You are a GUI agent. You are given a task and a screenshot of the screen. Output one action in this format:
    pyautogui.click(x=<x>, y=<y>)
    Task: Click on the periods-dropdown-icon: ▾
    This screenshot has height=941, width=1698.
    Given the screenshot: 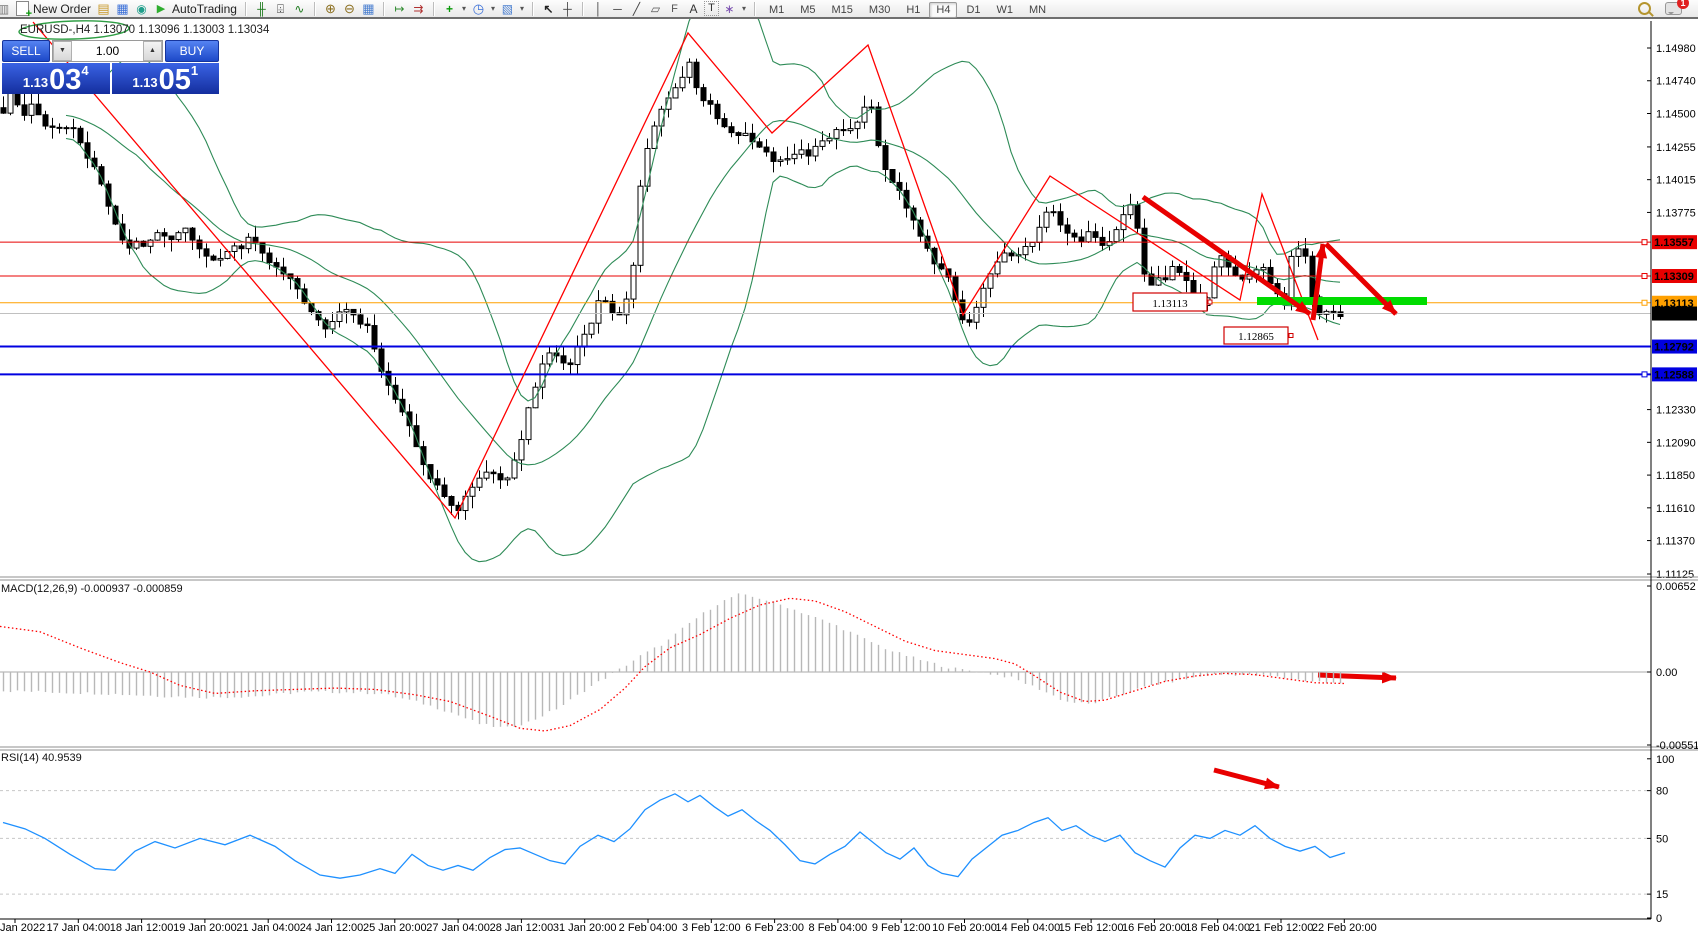 What is the action you would take?
    pyautogui.click(x=492, y=8)
    